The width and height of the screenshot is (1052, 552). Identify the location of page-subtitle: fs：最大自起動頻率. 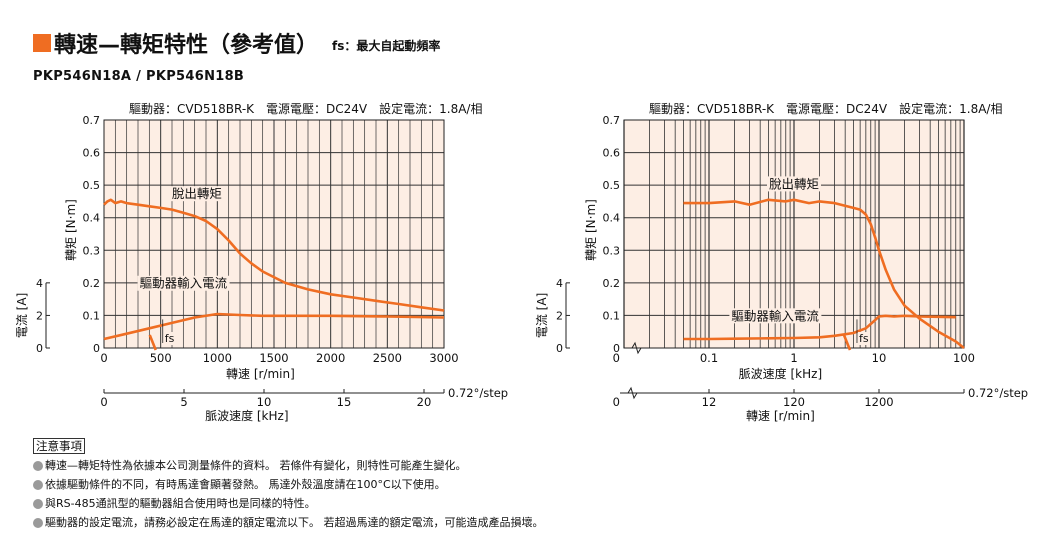
(386, 46).